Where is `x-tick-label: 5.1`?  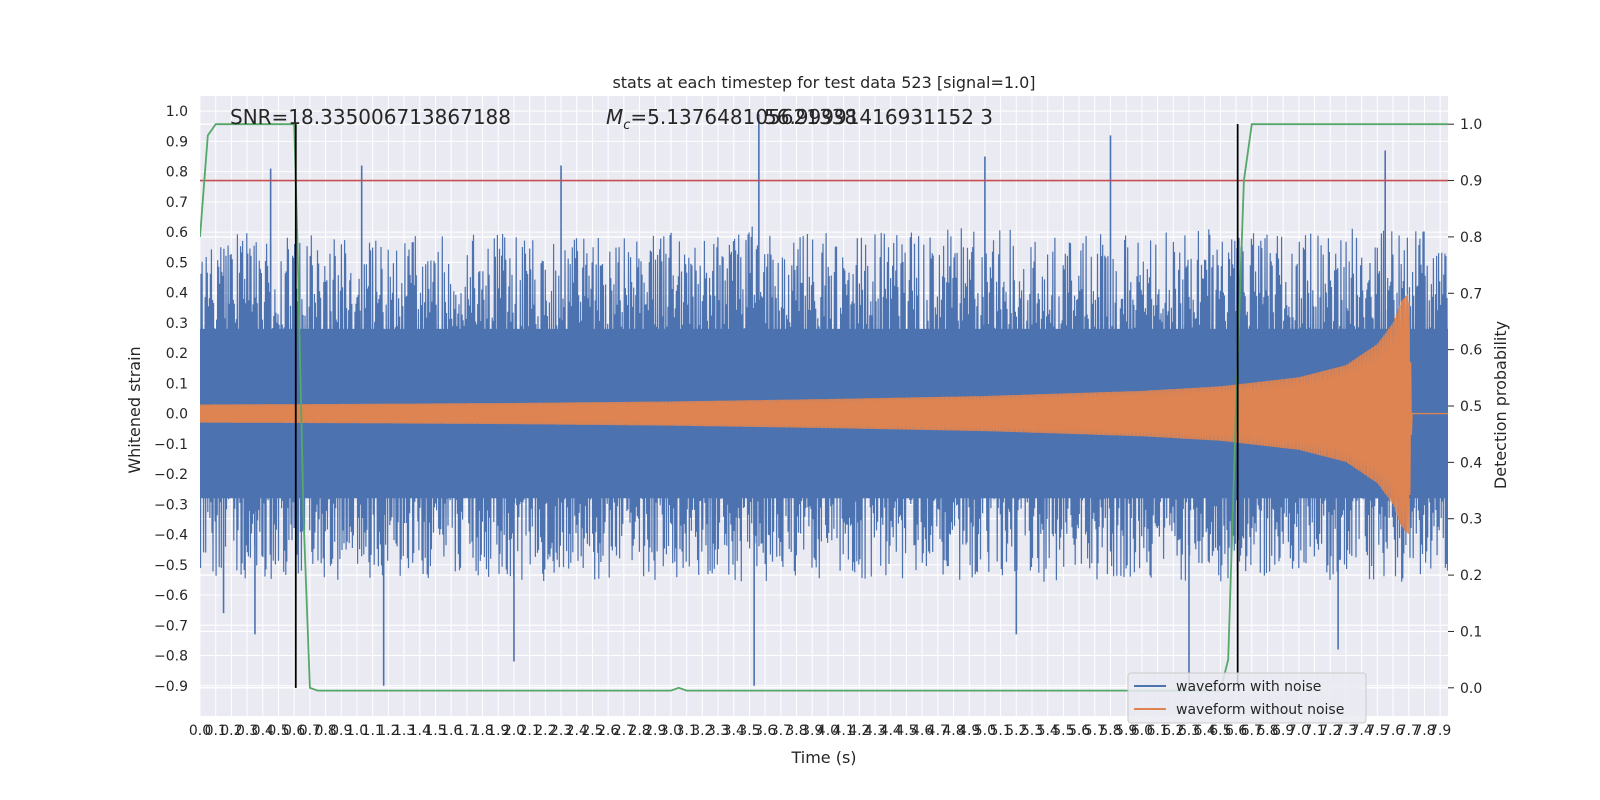
x-tick-label: 5.1 is located at coordinates (1000, 731).